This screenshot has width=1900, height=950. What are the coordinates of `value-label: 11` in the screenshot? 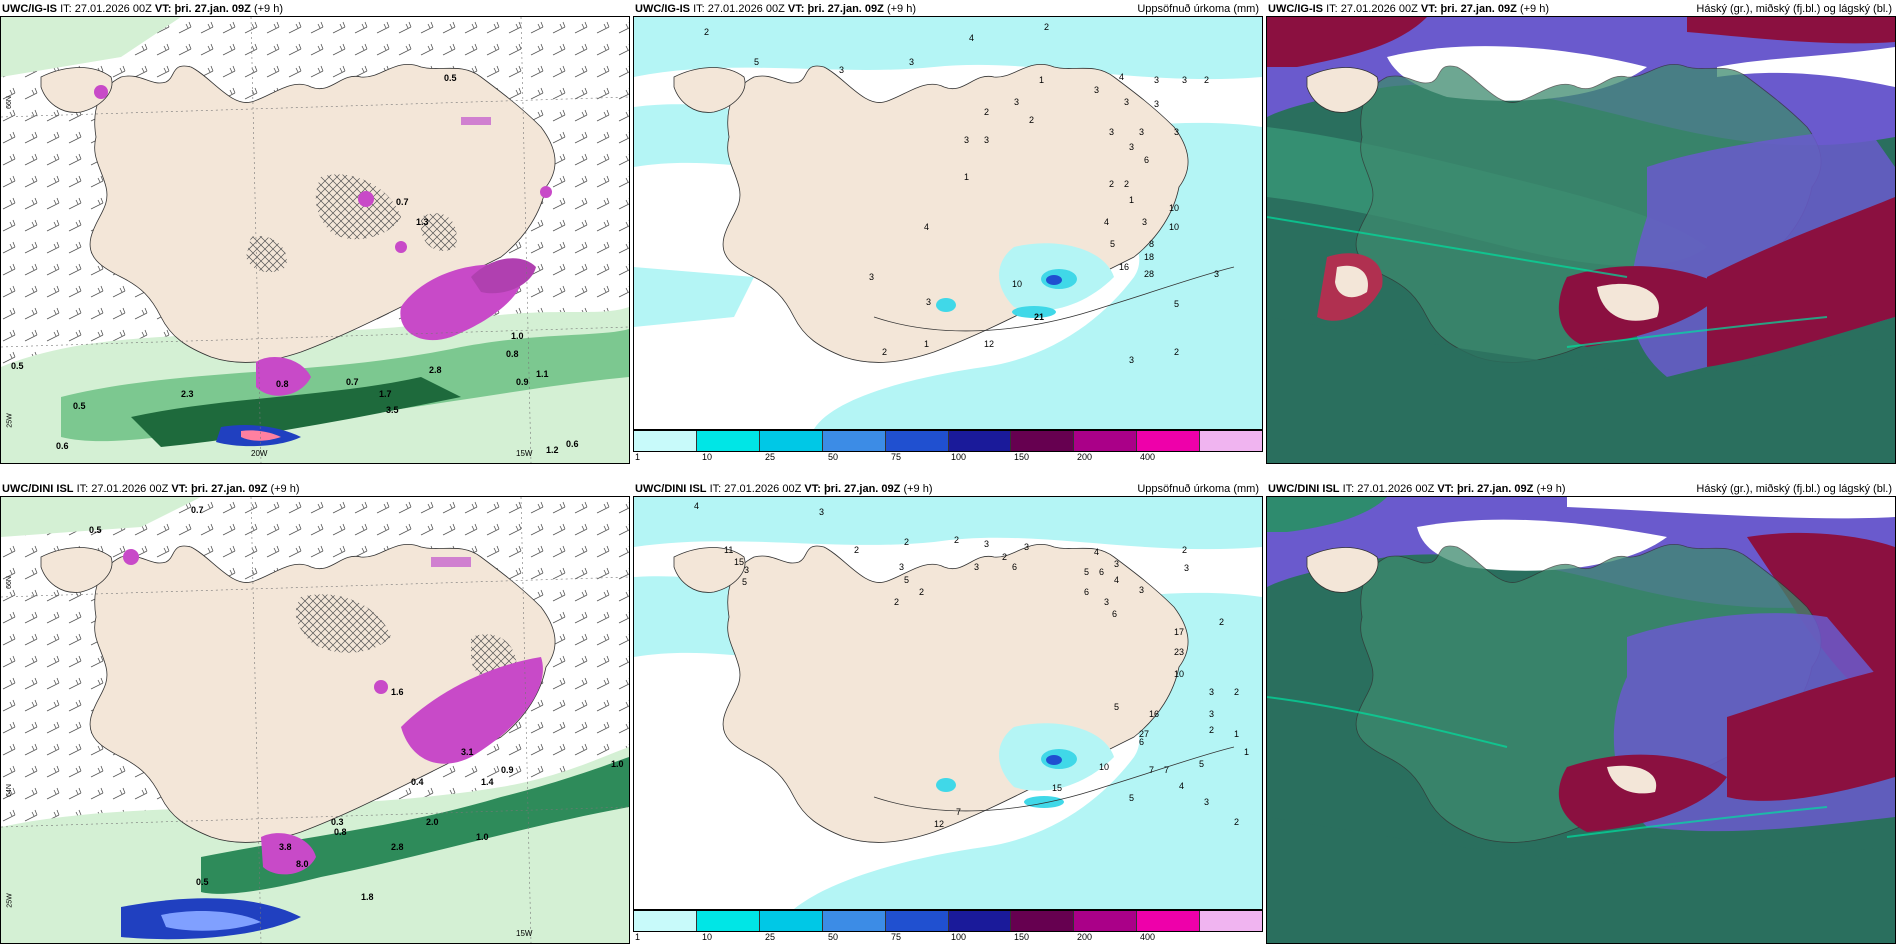 It's located at (729, 550).